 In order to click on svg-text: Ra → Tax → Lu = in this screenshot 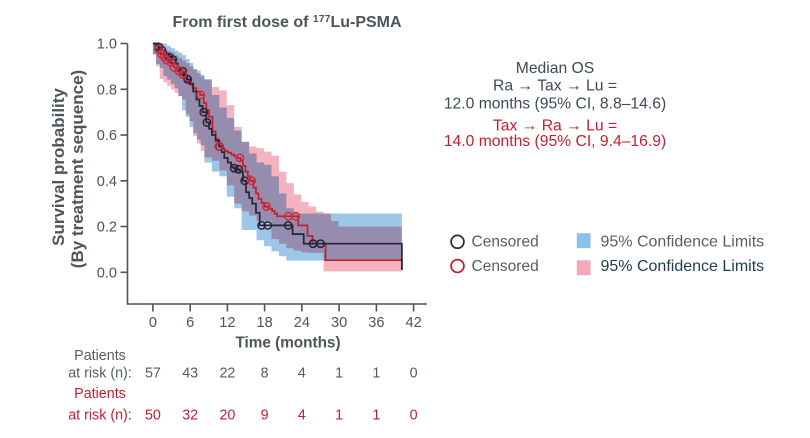, I will do `click(555, 86)`.